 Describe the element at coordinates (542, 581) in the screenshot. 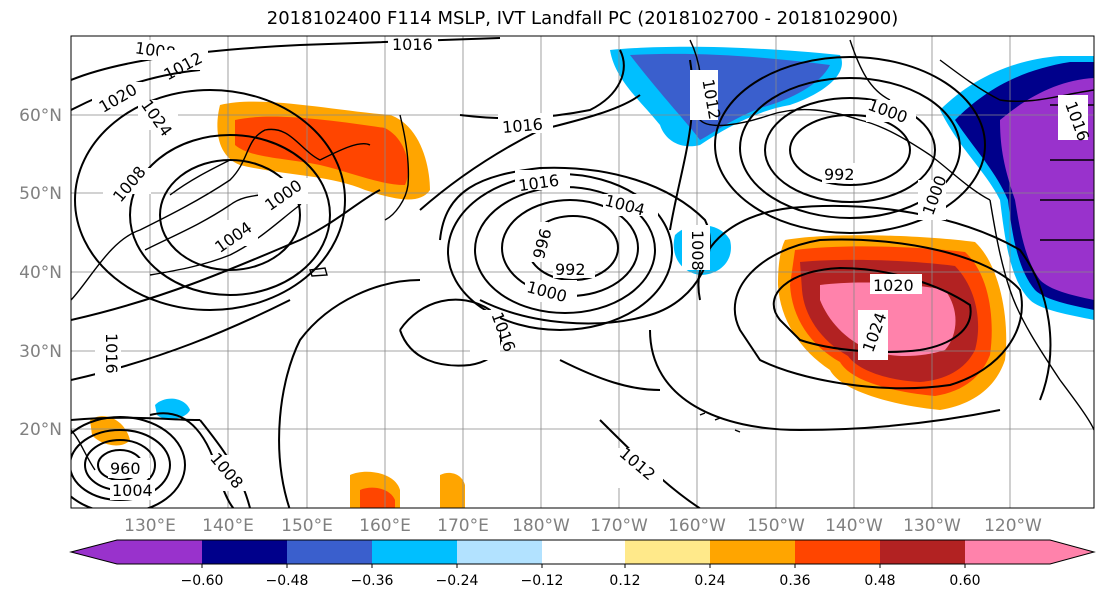

I see `colorbar-tick-label: −0.12` at that location.